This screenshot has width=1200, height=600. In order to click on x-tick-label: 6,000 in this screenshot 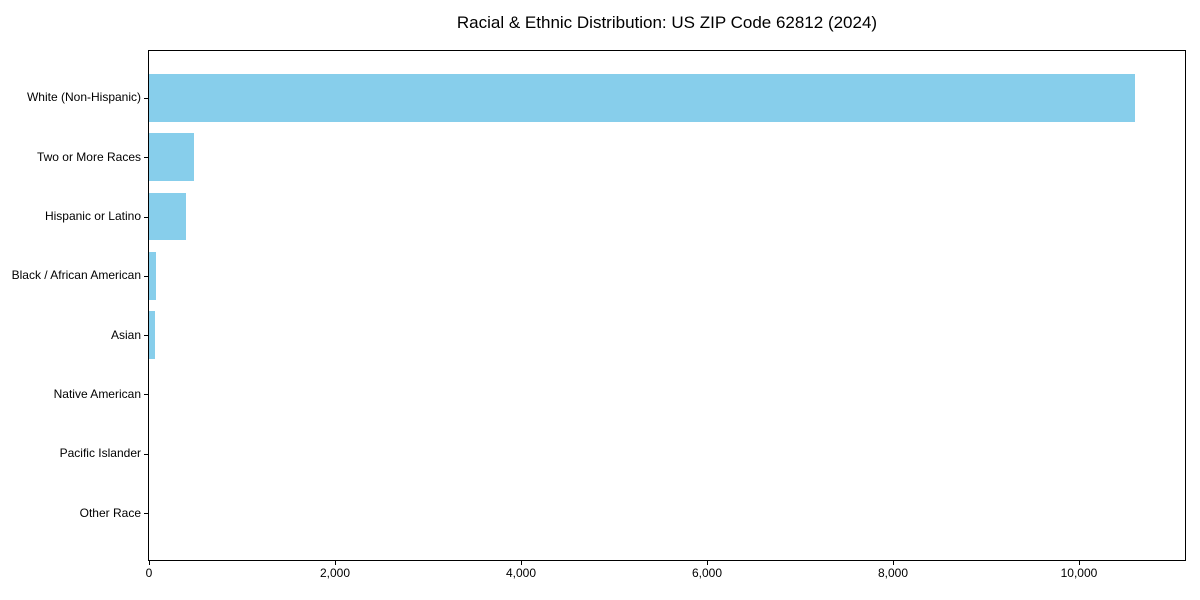, I will do `click(706, 573)`.